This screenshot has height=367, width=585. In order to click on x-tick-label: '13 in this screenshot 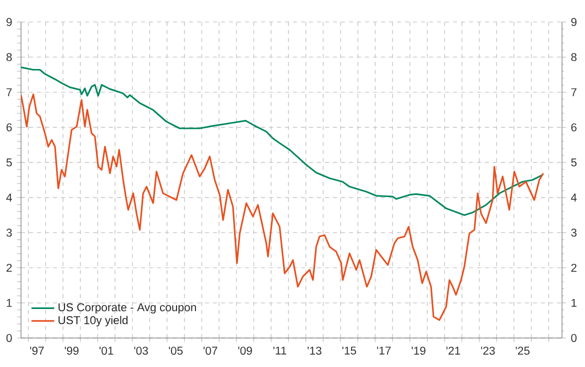, I will do `click(315, 350)`.